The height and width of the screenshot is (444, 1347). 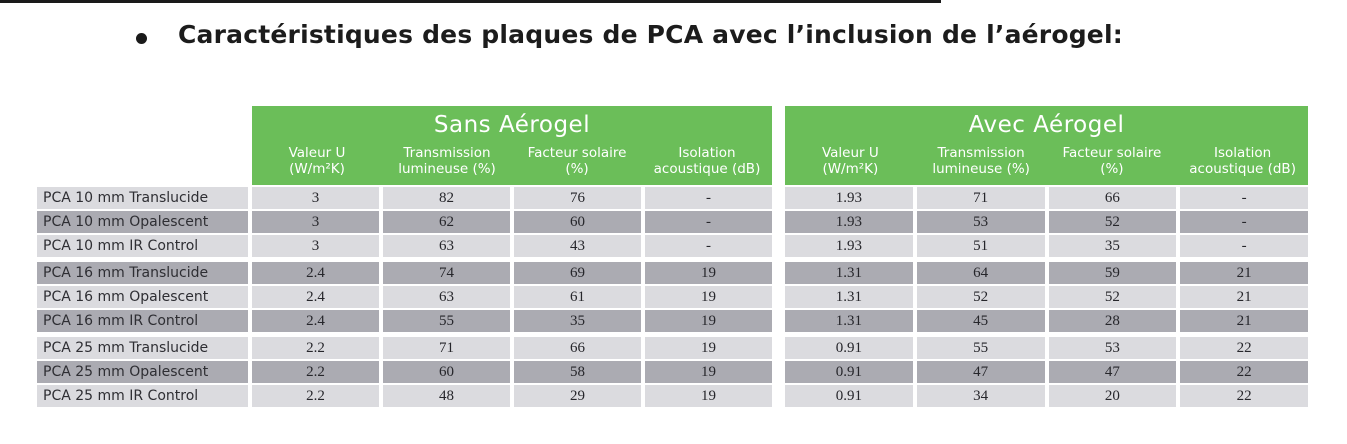 I want to click on row-label: PCA 10 mm Opalescent, so click(x=142, y=222).